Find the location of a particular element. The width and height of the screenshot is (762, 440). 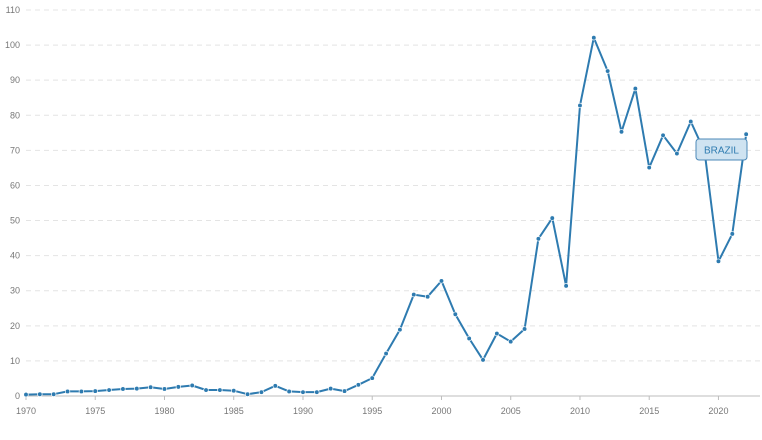

data-point-1989 is located at coordinates (289, 391).